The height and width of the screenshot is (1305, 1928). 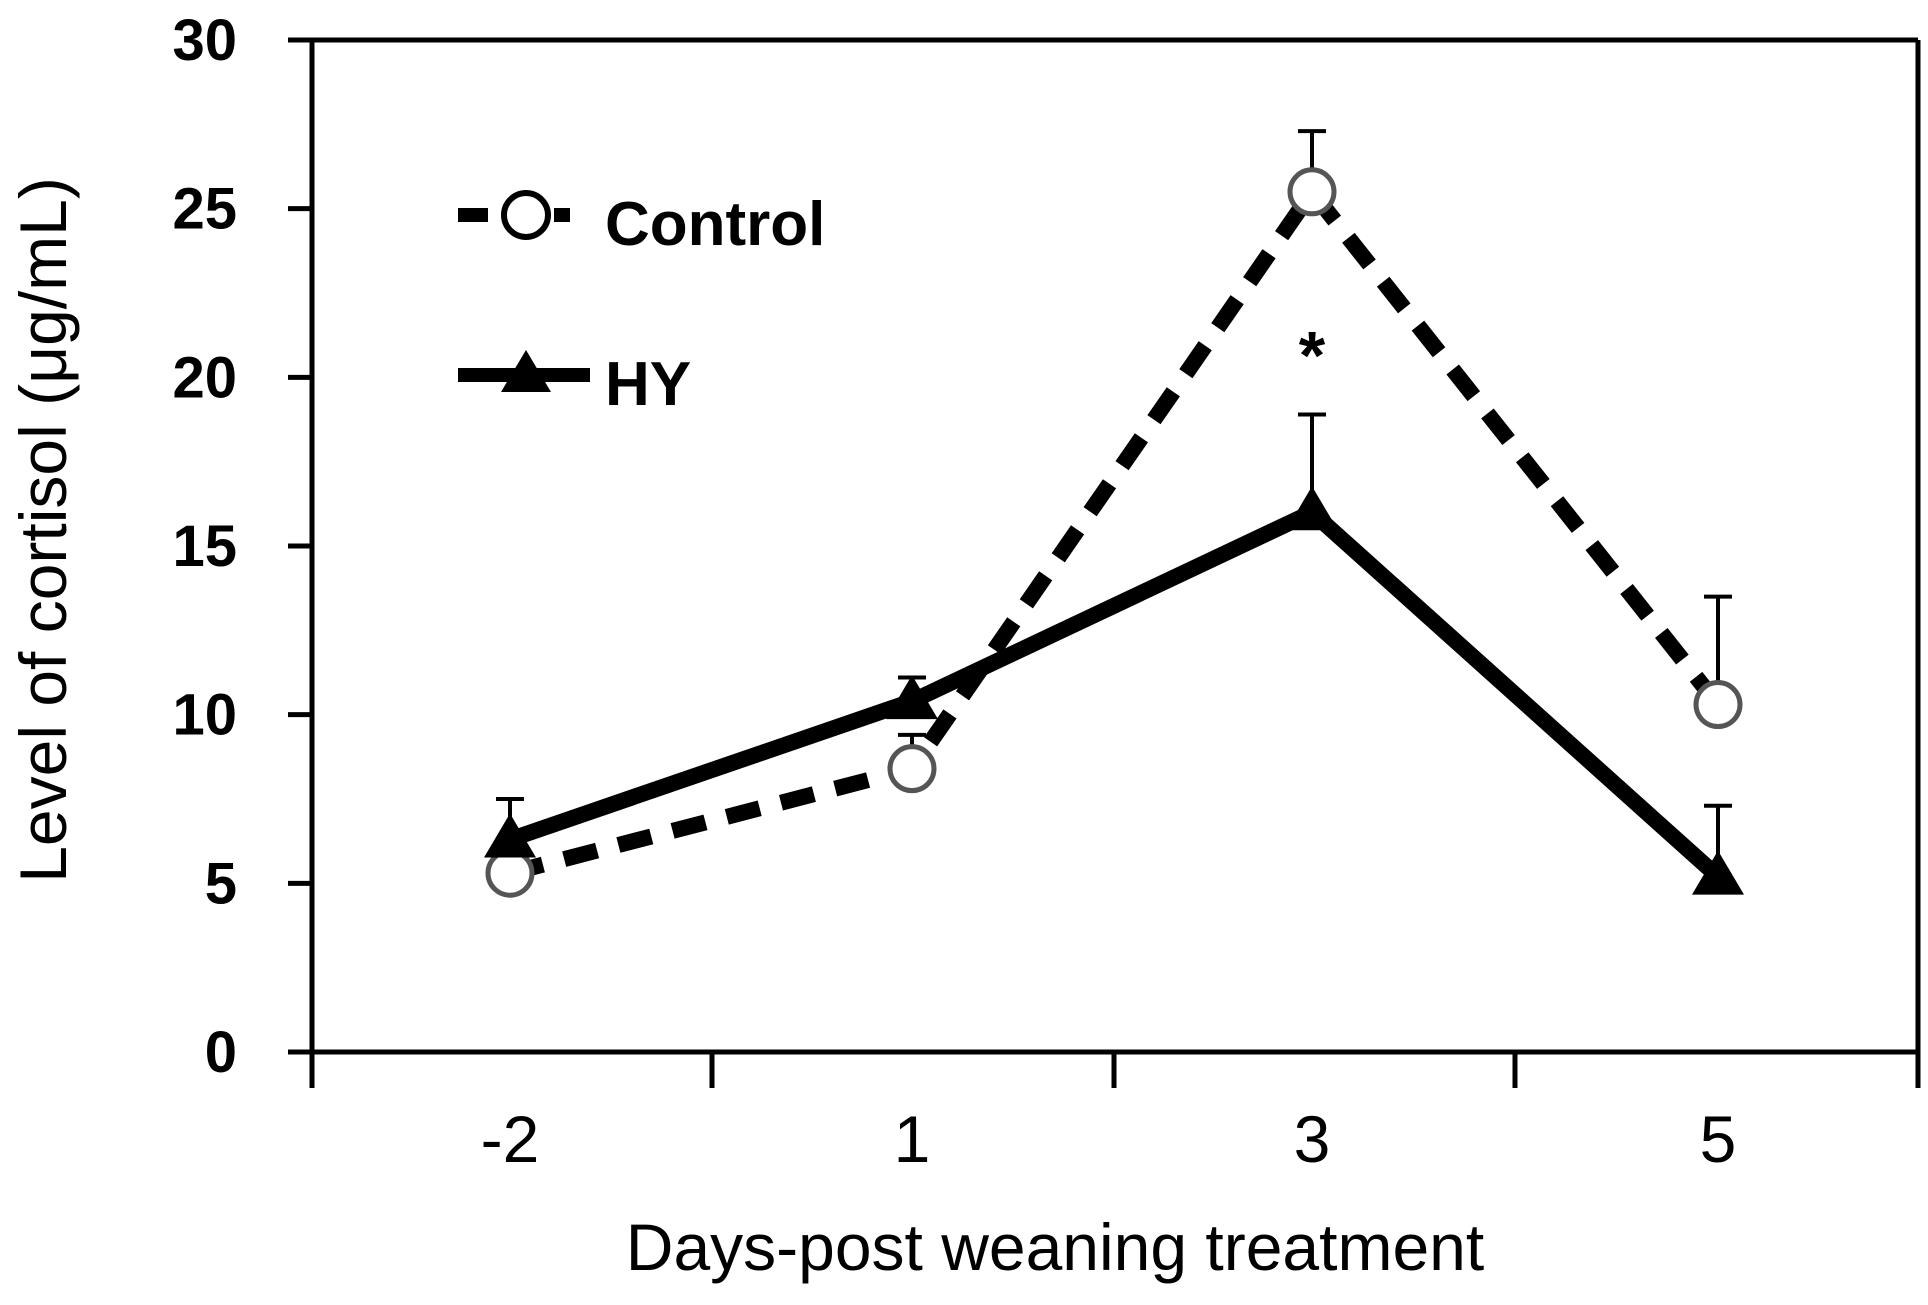 What do you see at coordinates (221, 883) in the screenshot?
I see `y-tick-label: 5` at bounding box center [221, 883].